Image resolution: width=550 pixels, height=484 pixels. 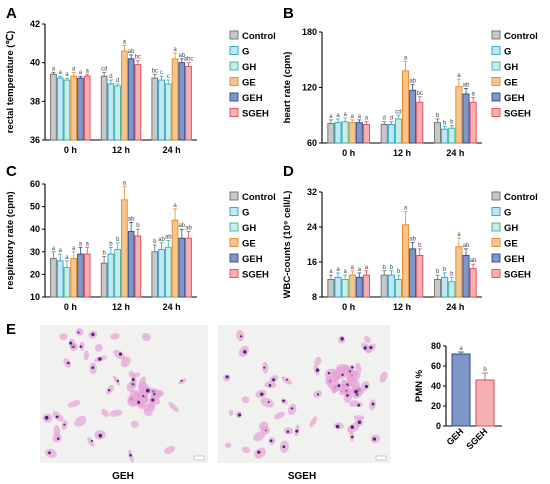 I want to click on x-category-label: 24 h, so click(x=455, y=307).